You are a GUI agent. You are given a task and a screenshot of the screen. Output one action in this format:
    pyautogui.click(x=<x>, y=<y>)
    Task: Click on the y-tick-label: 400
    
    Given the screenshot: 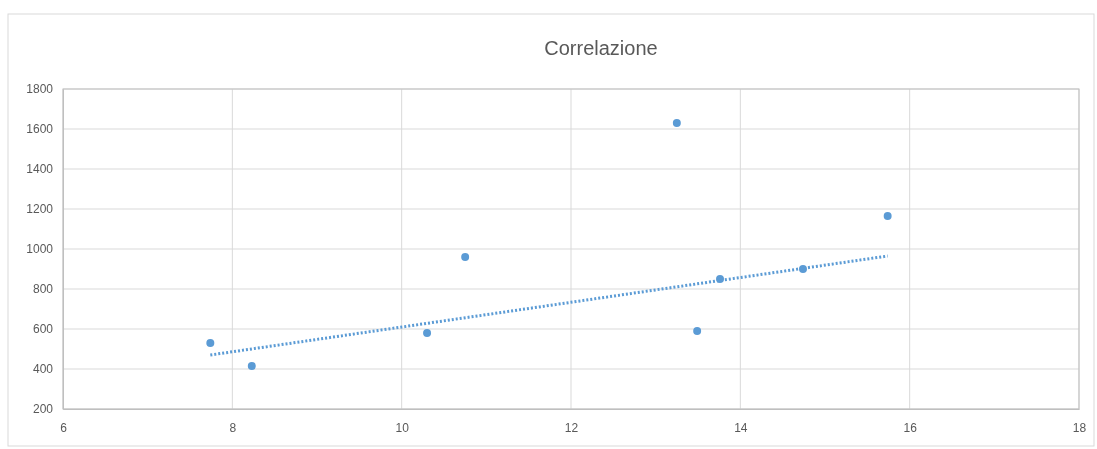 What is the action you would take?
    pyautogui.click(x=43, y=369)
    